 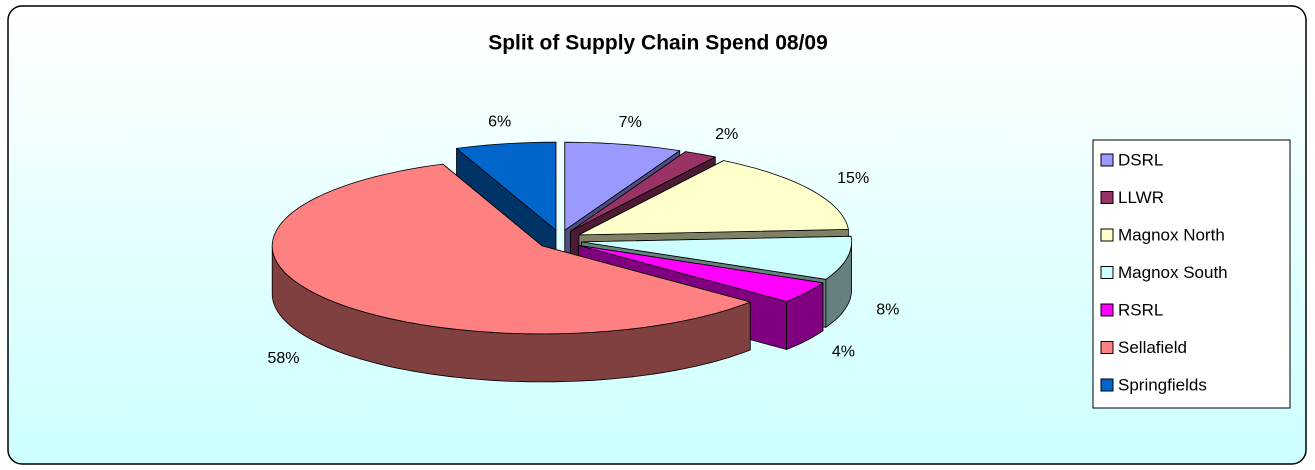 I want to click on data-label: 2%, so click(x=726, y=134).